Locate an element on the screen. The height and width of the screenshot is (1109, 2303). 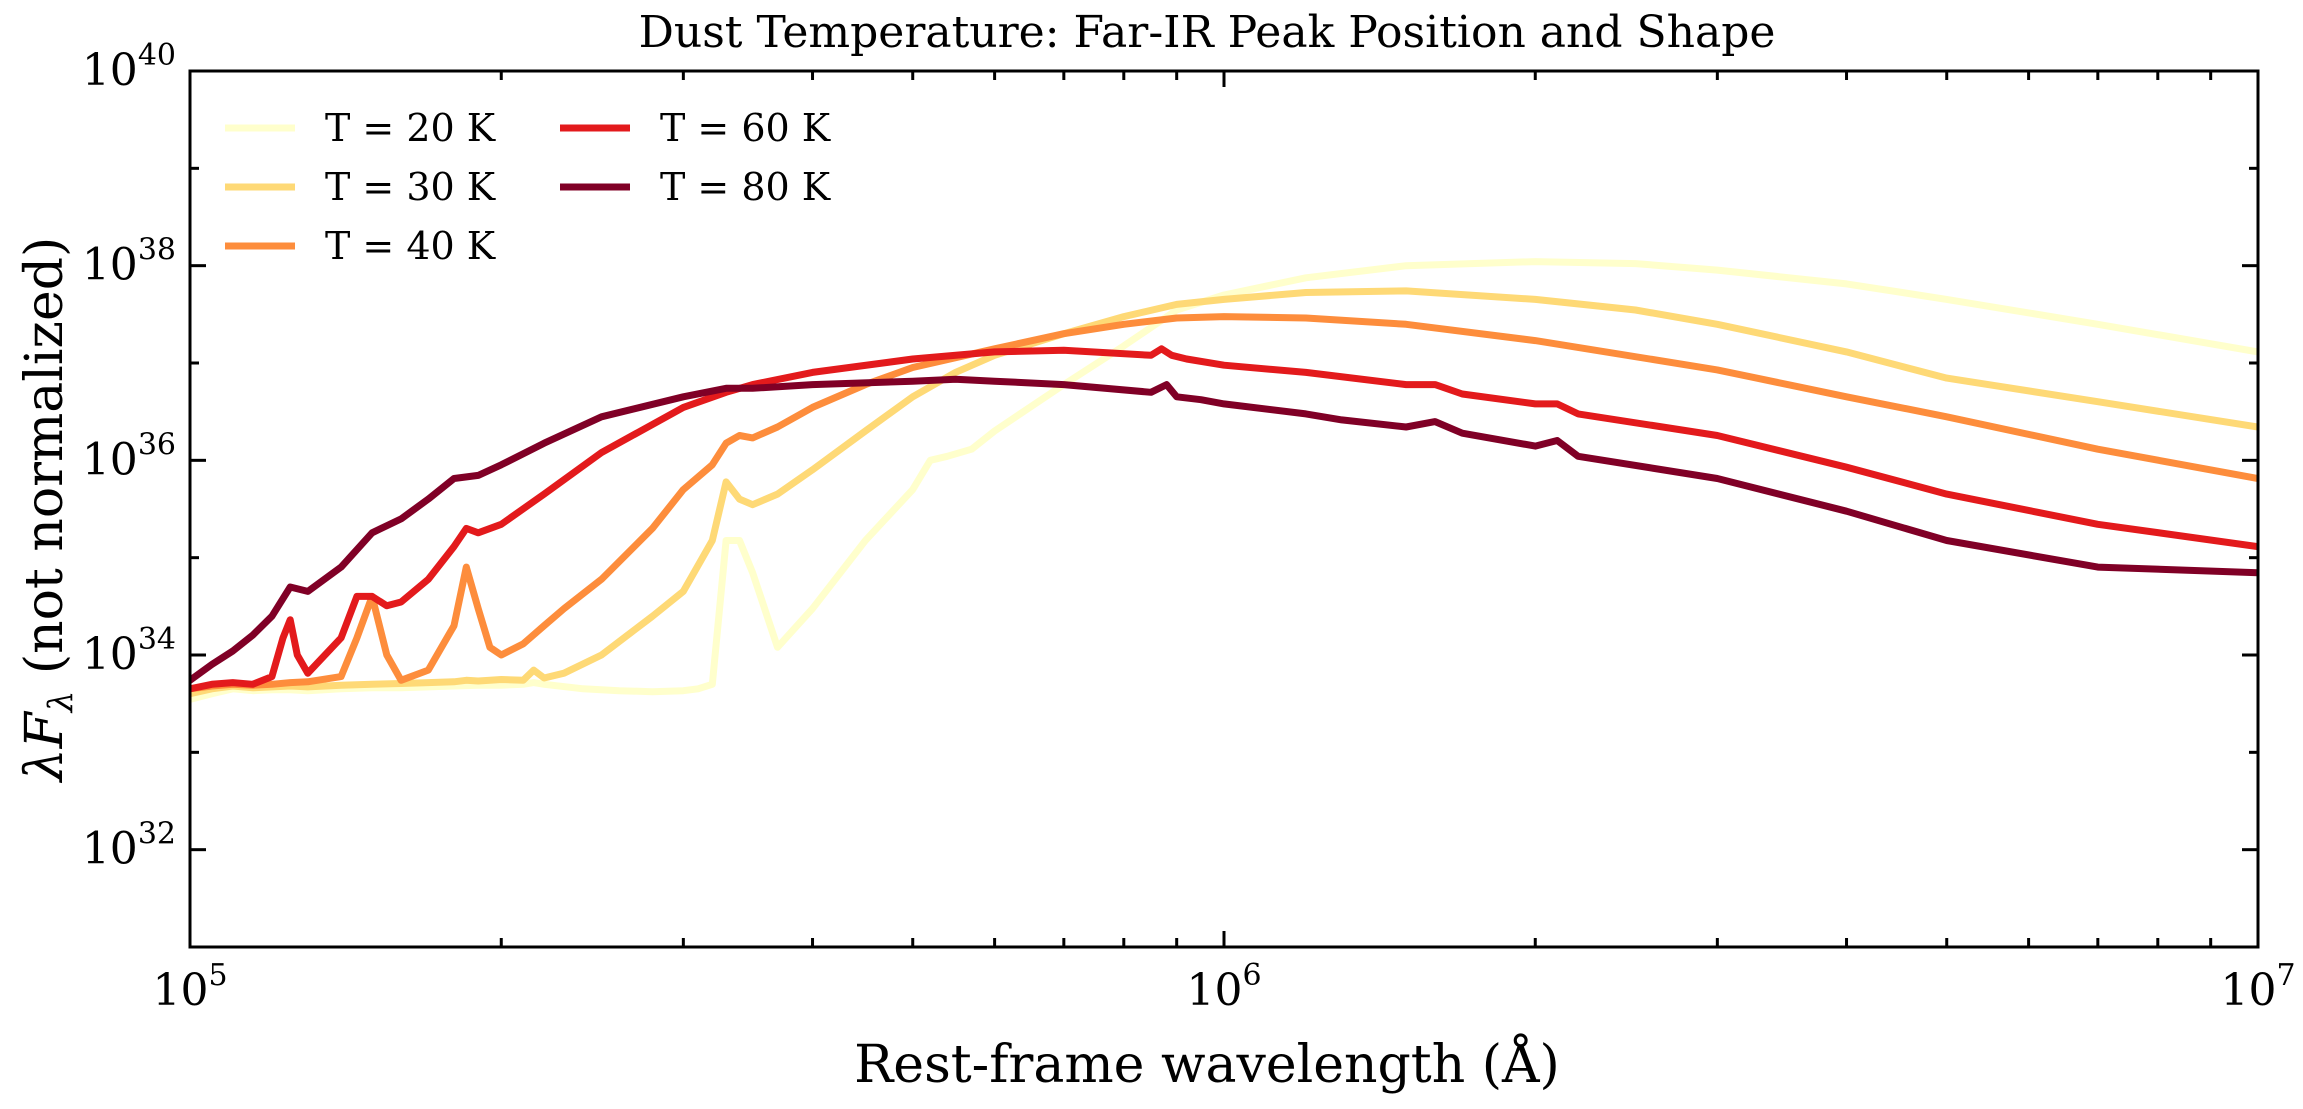
y-tick-label-1: 1034 is located at coordinates (129, 651).